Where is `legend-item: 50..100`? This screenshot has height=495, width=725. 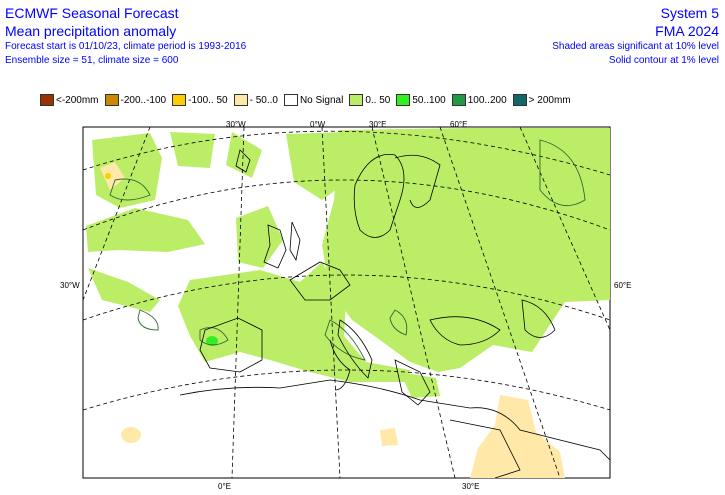 legend-item: 50..100 is located at coordinates (421, 100).